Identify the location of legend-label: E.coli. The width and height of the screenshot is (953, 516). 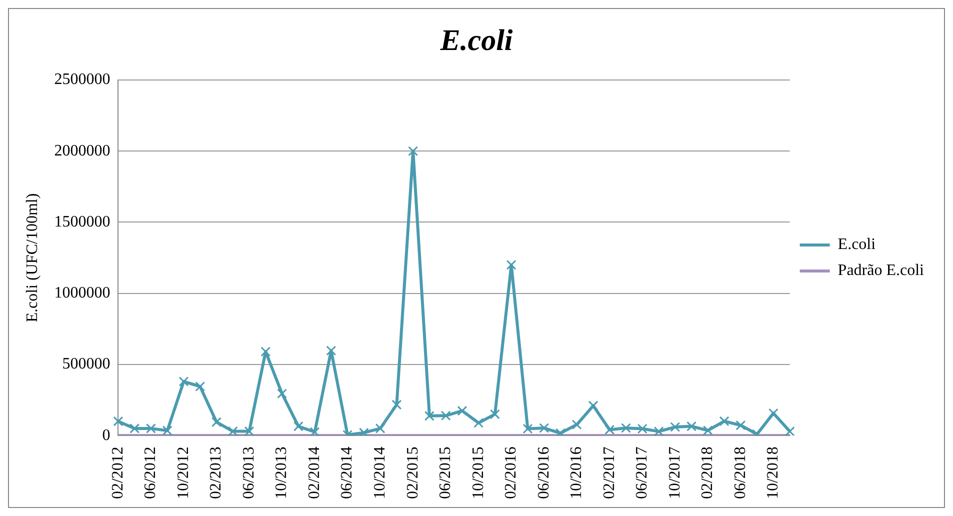
(857, 245).